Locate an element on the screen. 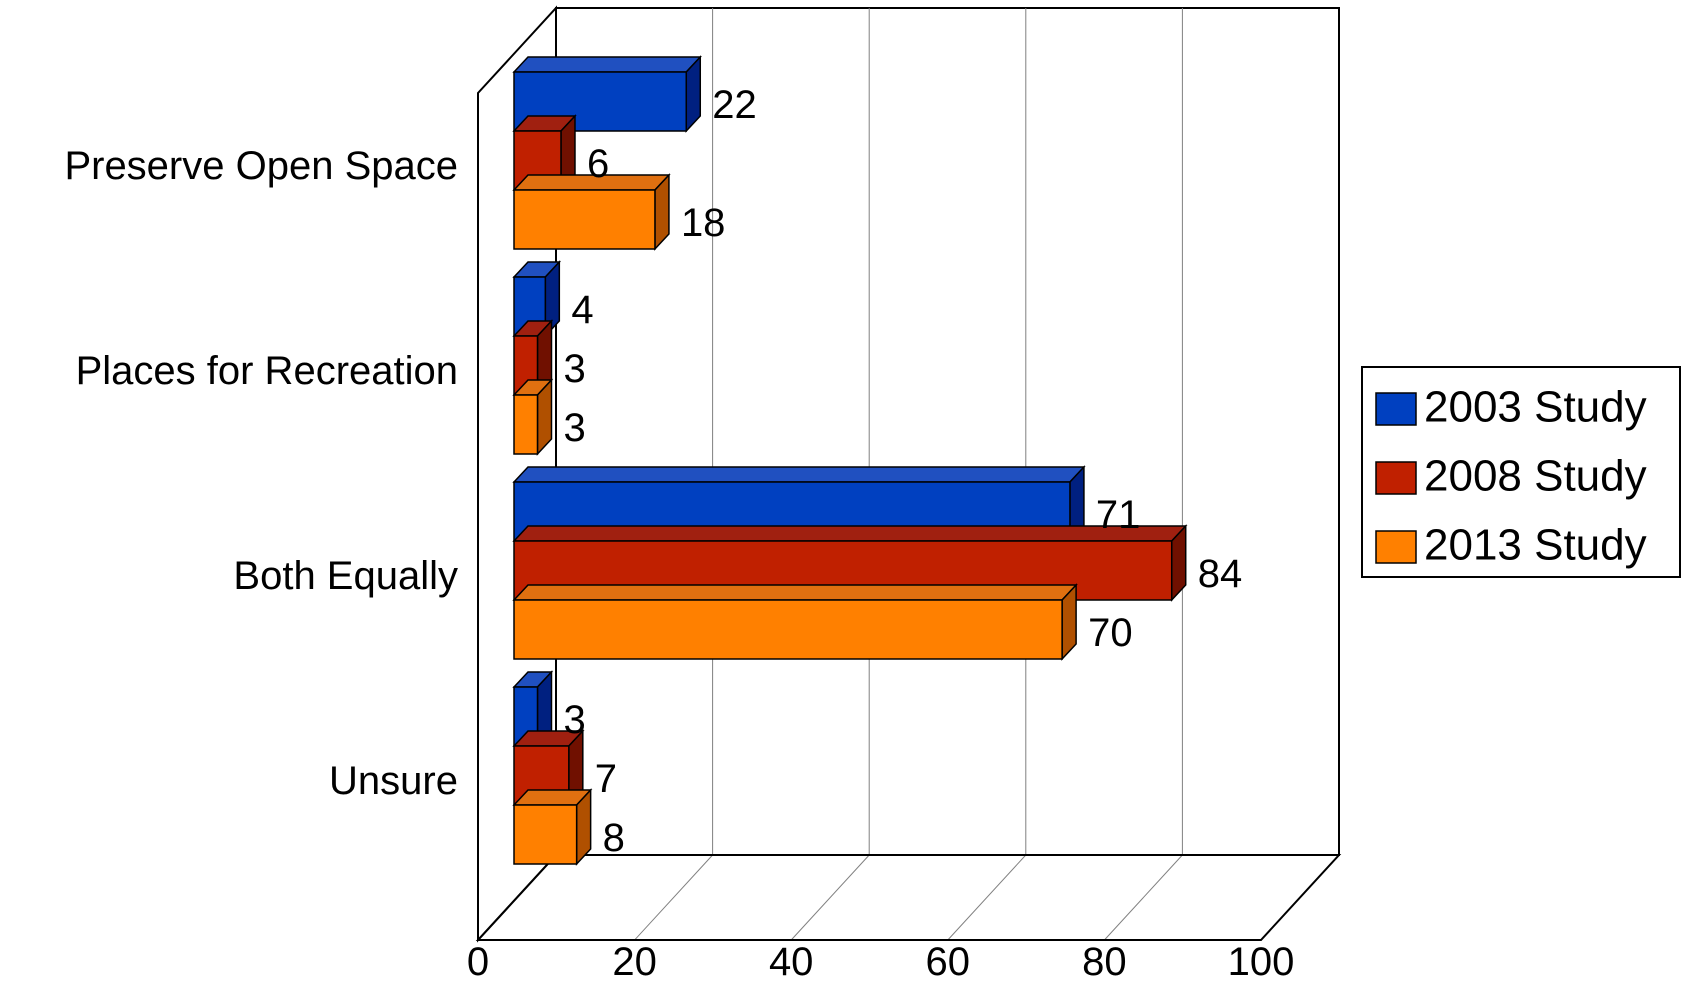  data-label-both-equally-2013-study: 70 is located at coordinates (1110, 633).